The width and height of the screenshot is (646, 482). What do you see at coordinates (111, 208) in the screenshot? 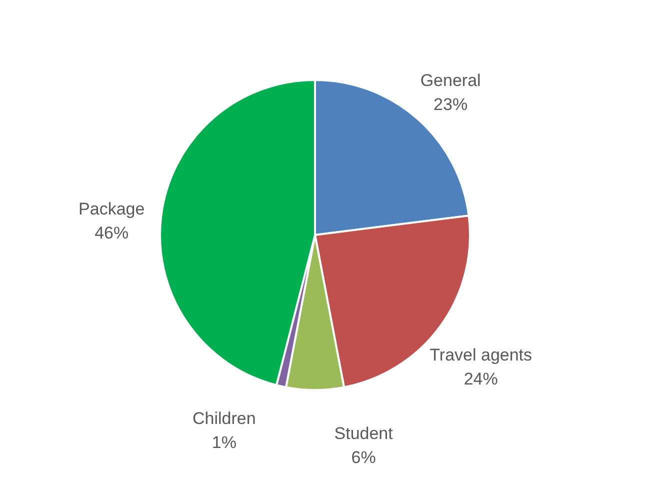
I see `slice-label: Package` at bounding box center [111, 208].